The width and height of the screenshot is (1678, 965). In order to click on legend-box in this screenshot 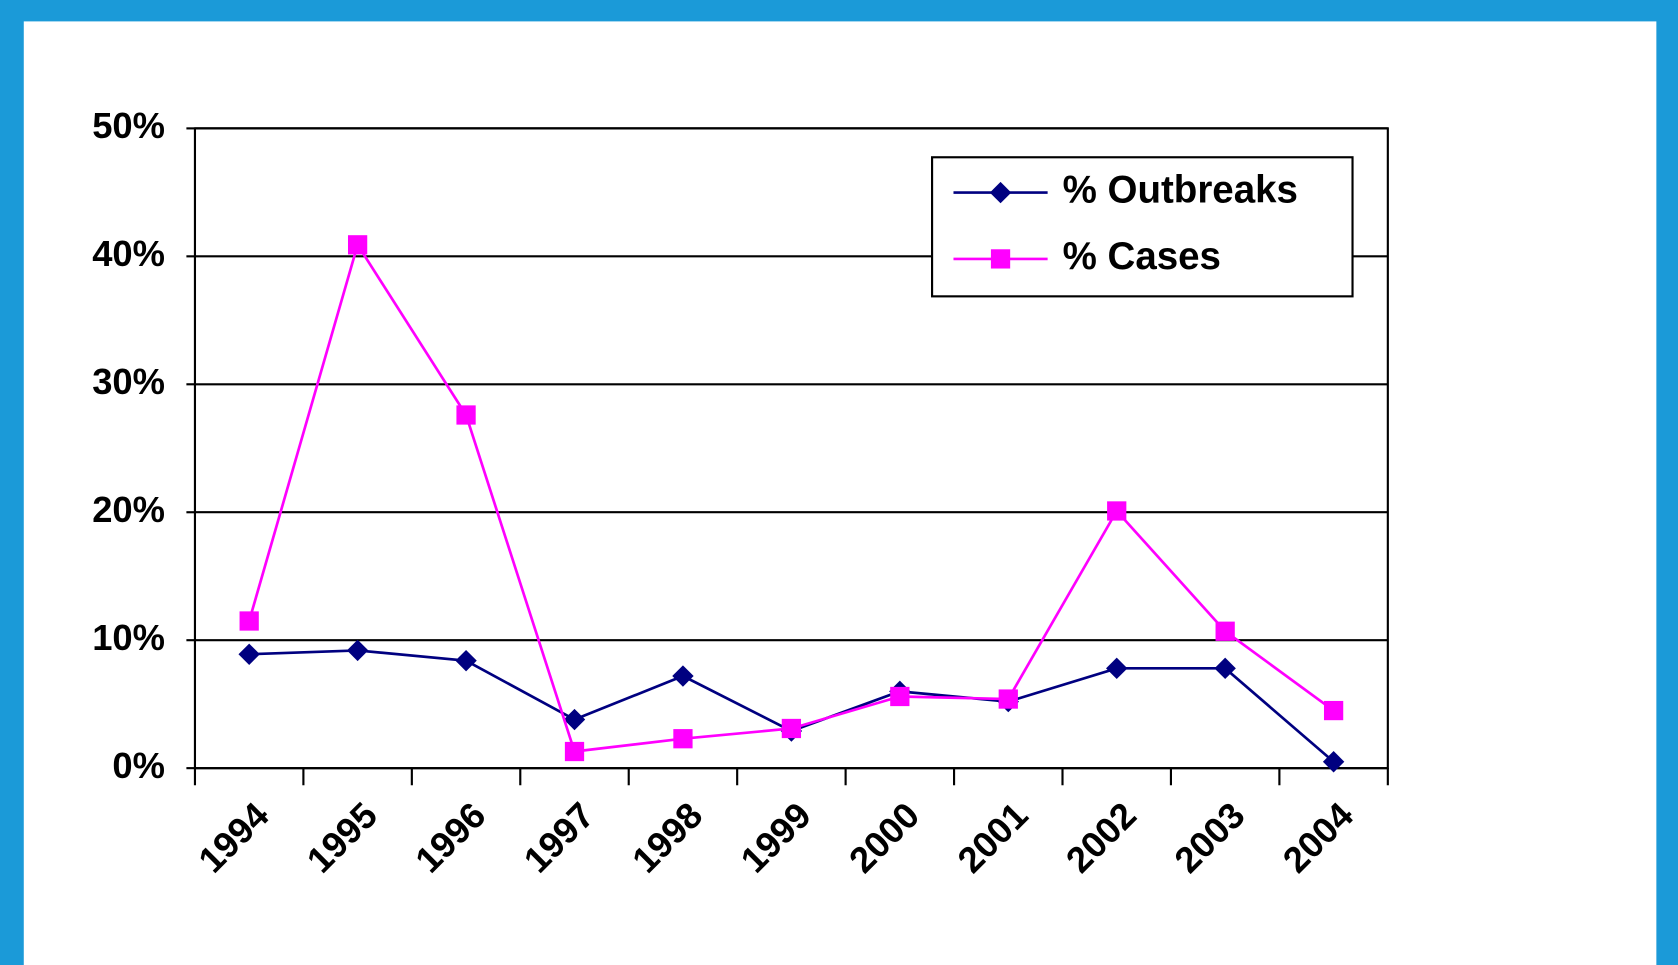, I will do `click(1142, 227)`.